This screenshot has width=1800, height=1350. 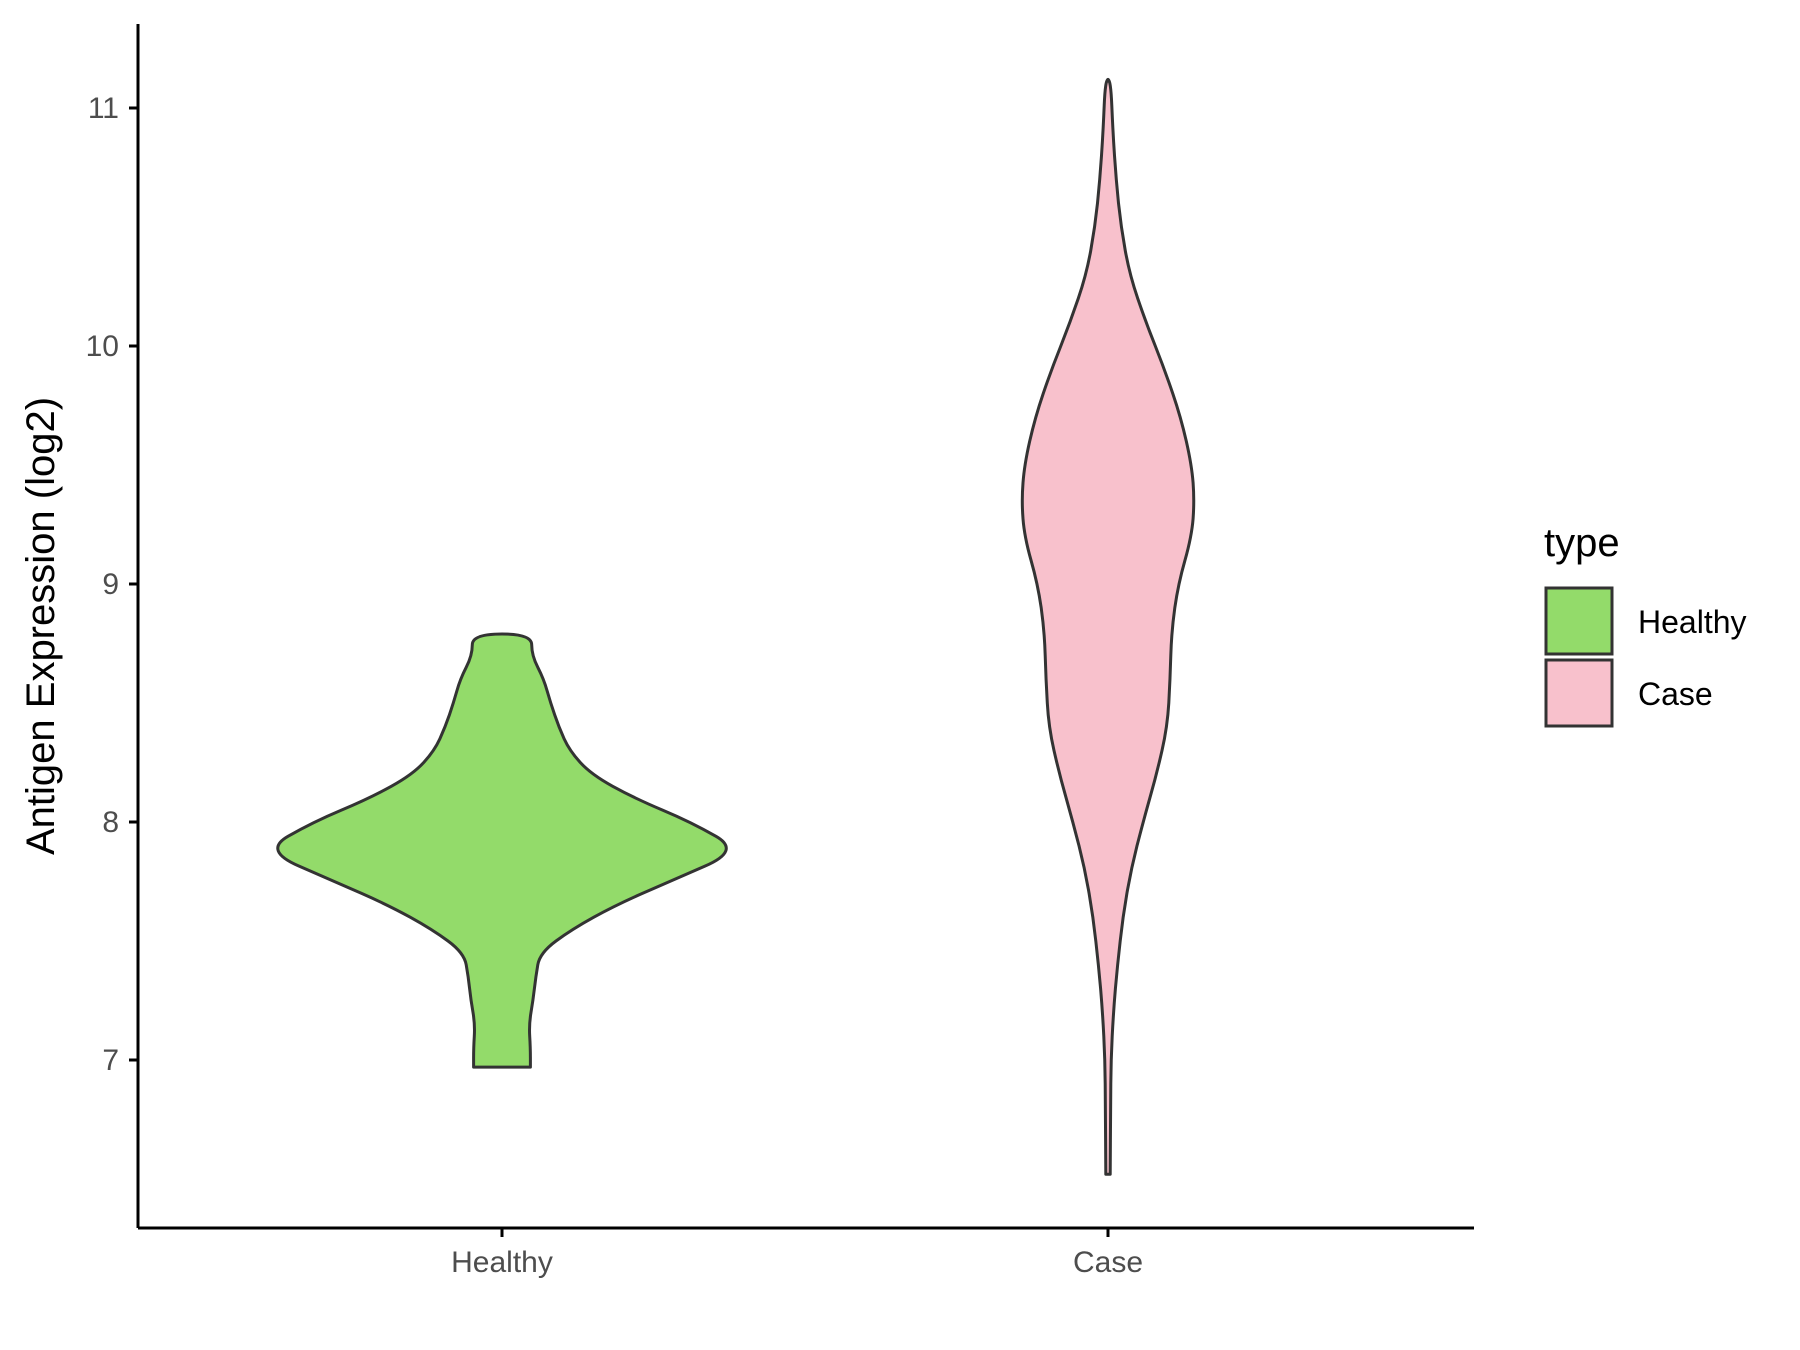 What do you see at coordinates (41, 626) in the screenshot?
I see `y-axis-title: Antigen Expression (log2)` at bounding box center [41, 626].